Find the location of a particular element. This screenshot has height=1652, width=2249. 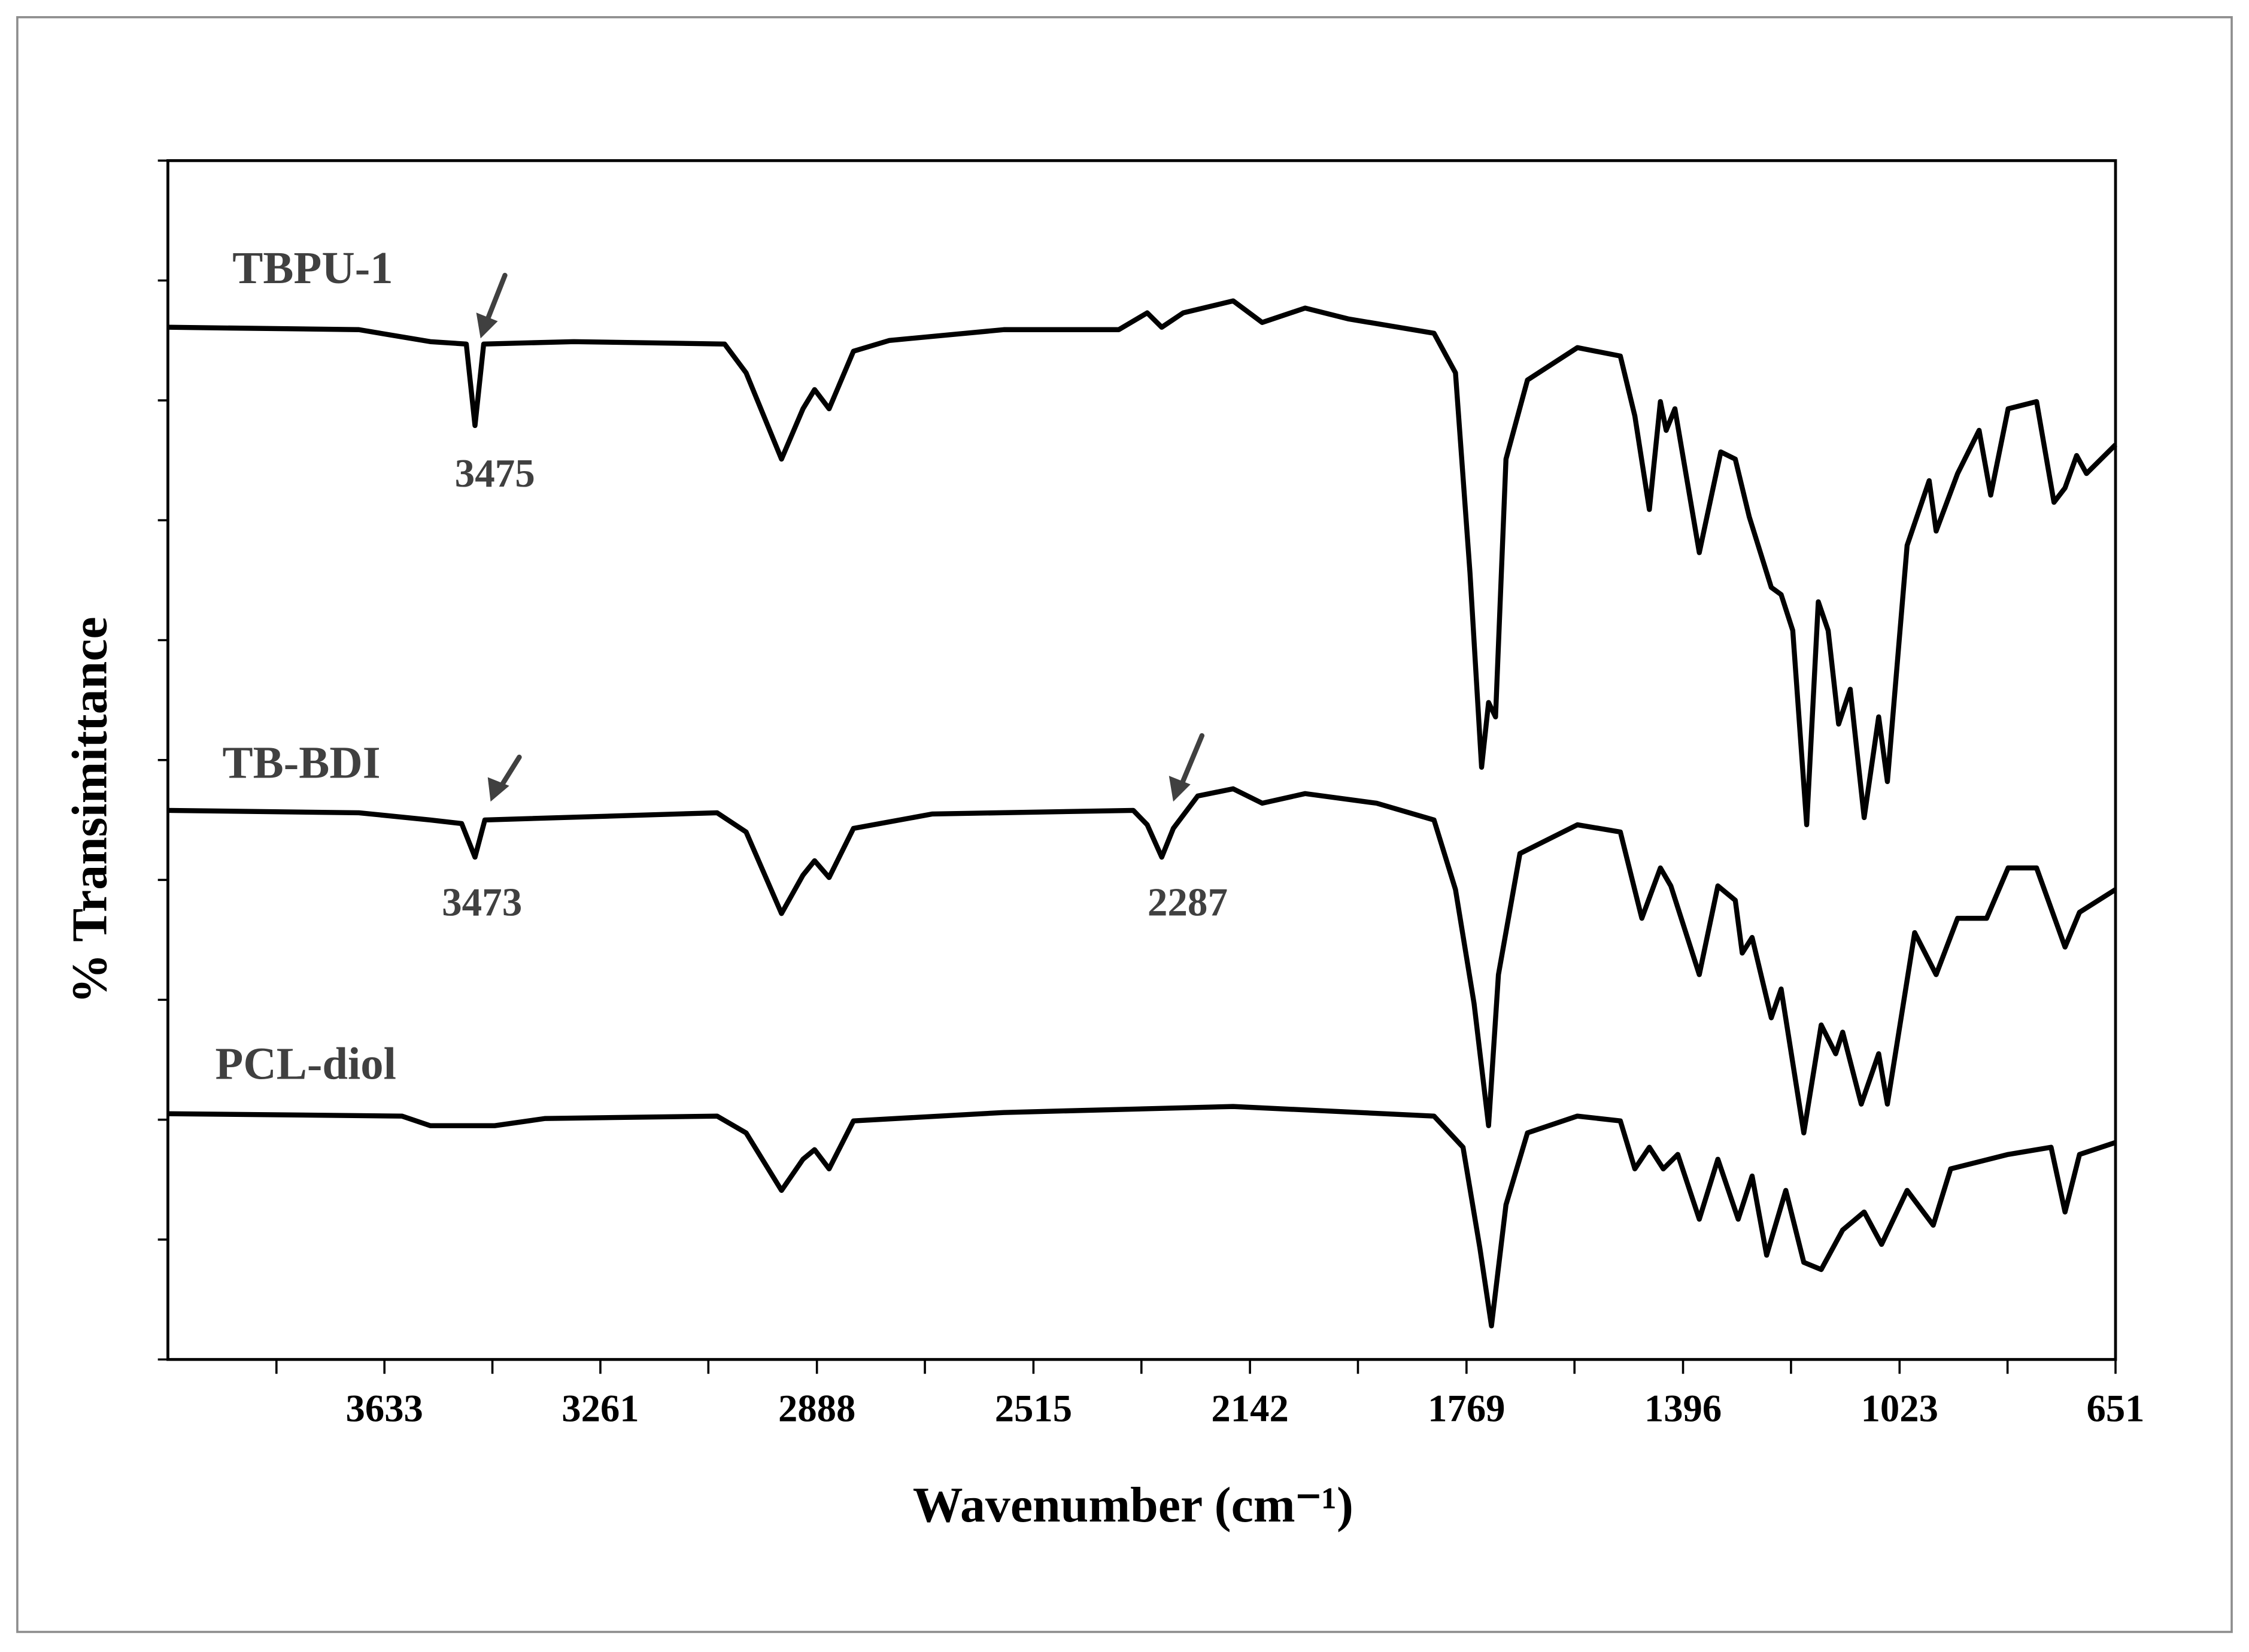

peak-annotation: 3475 is located at coordinates (495, 473).